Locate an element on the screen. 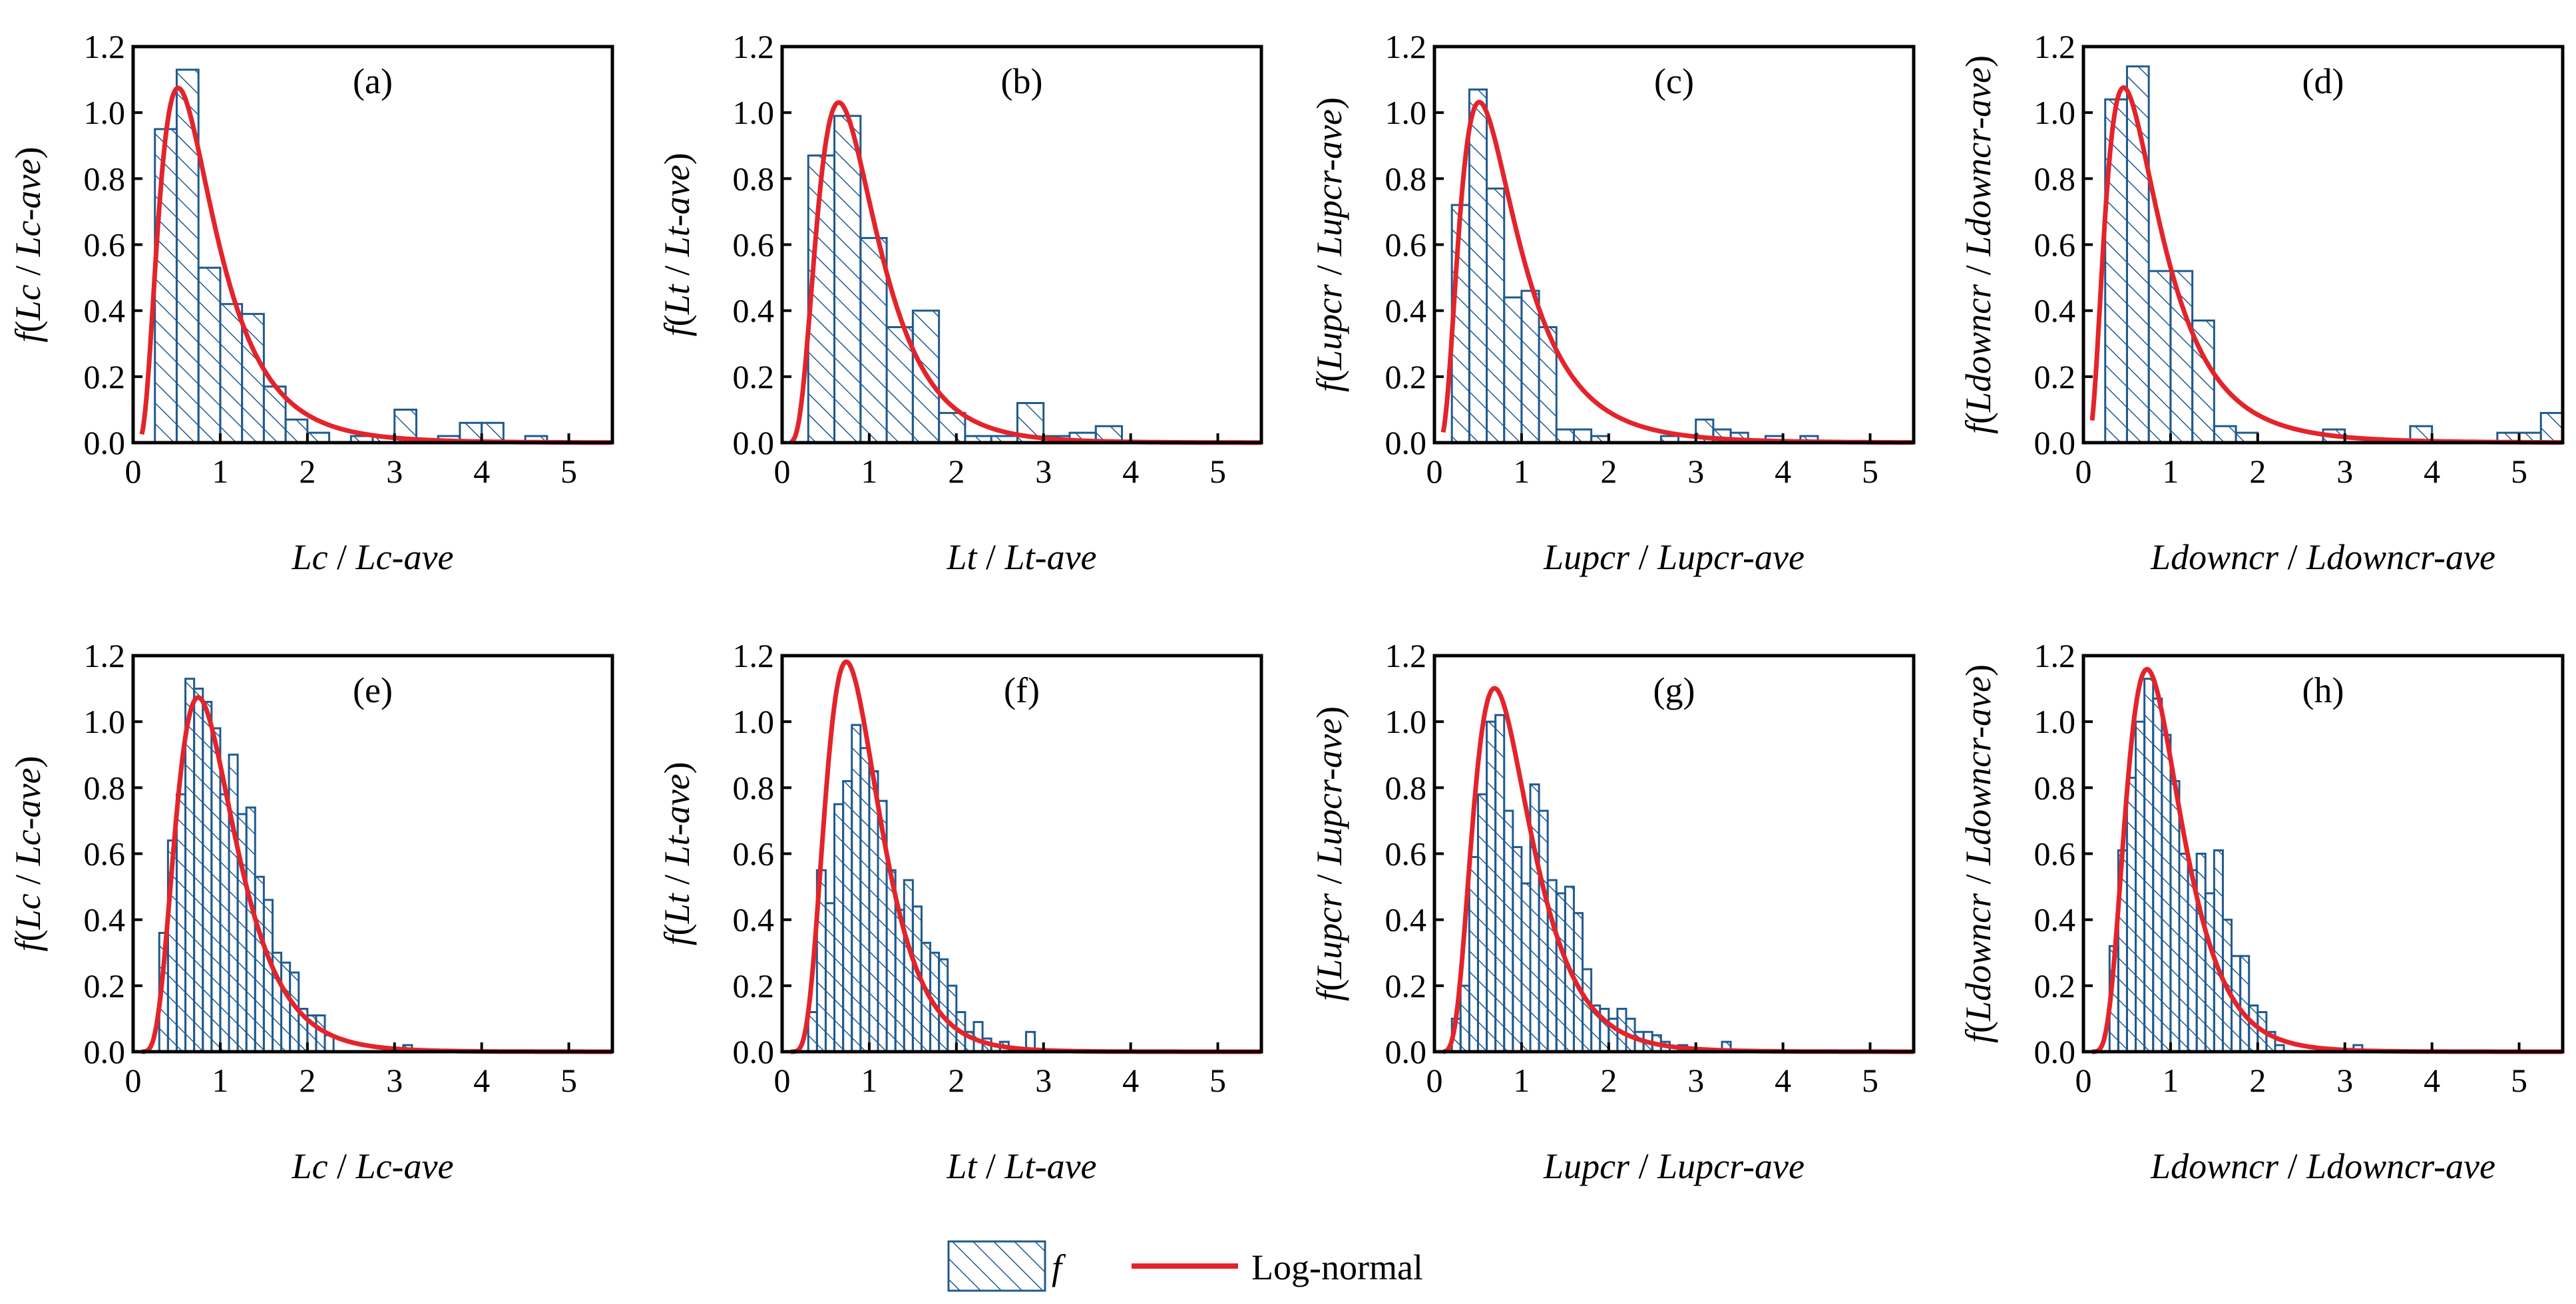 This screenshot has width=2576, height=1304. panel-label: (g) is located at coordinates (1674, 690).